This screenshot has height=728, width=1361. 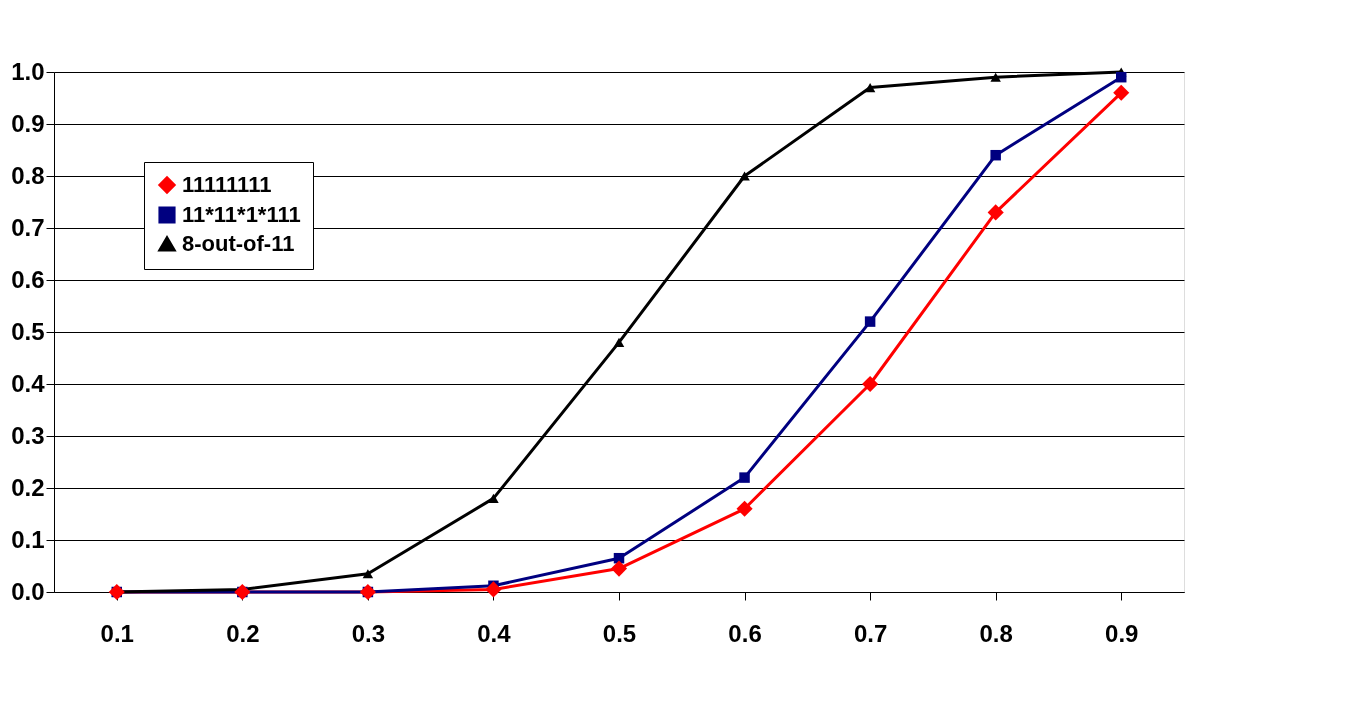 I want to click on y-tick-label: 0.5, so click(x=28, y=331).